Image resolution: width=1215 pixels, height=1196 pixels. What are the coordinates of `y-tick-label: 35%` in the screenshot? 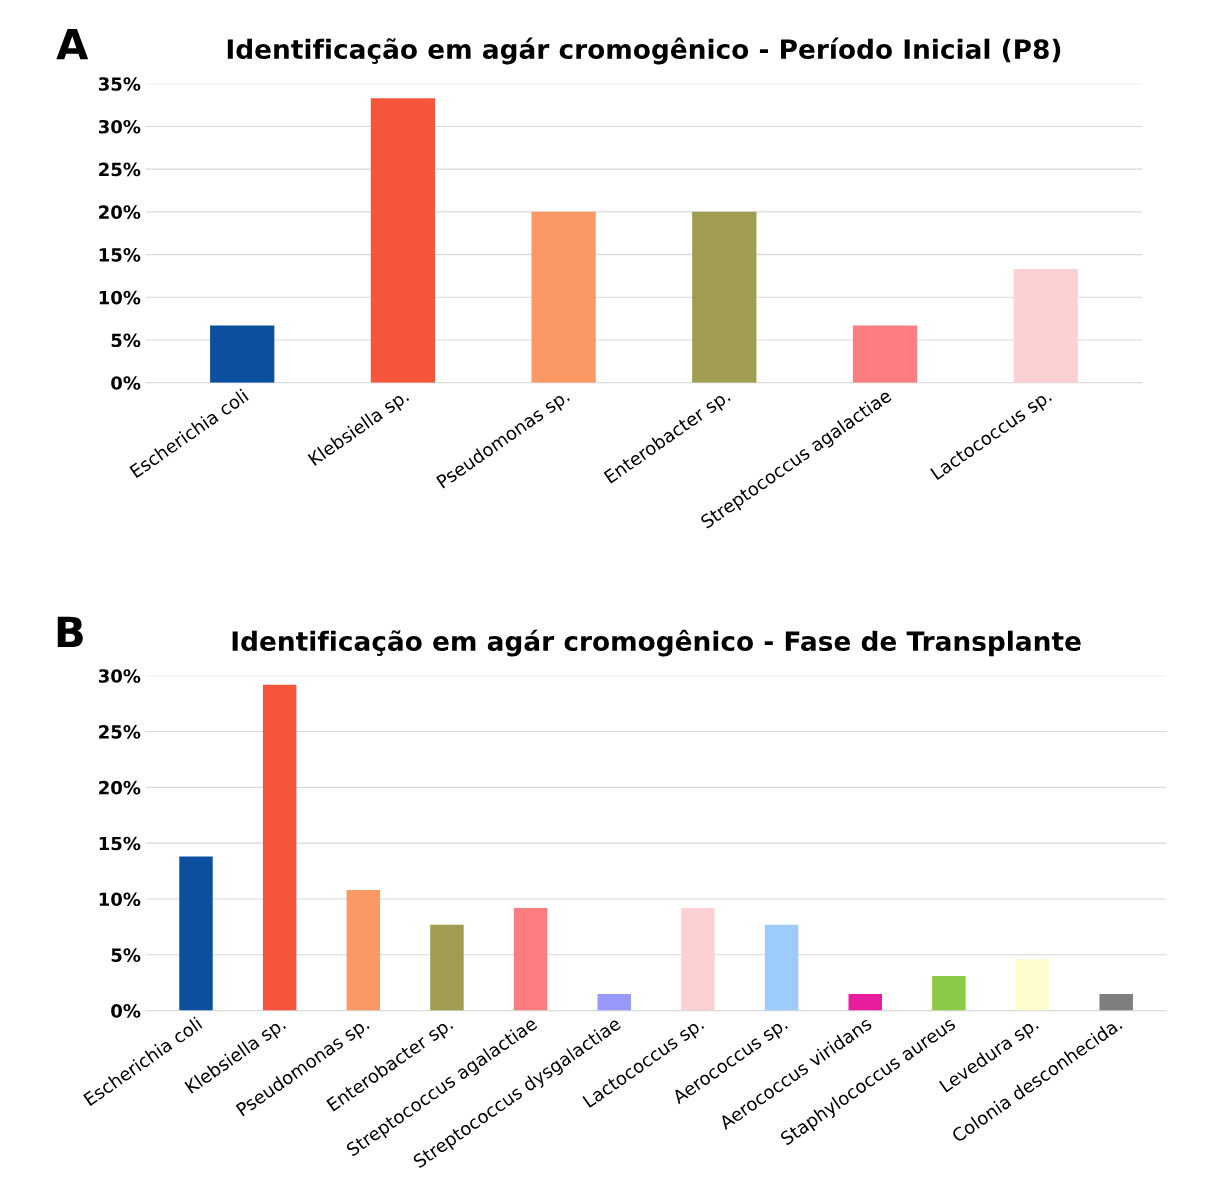 It's located at (119, 84).